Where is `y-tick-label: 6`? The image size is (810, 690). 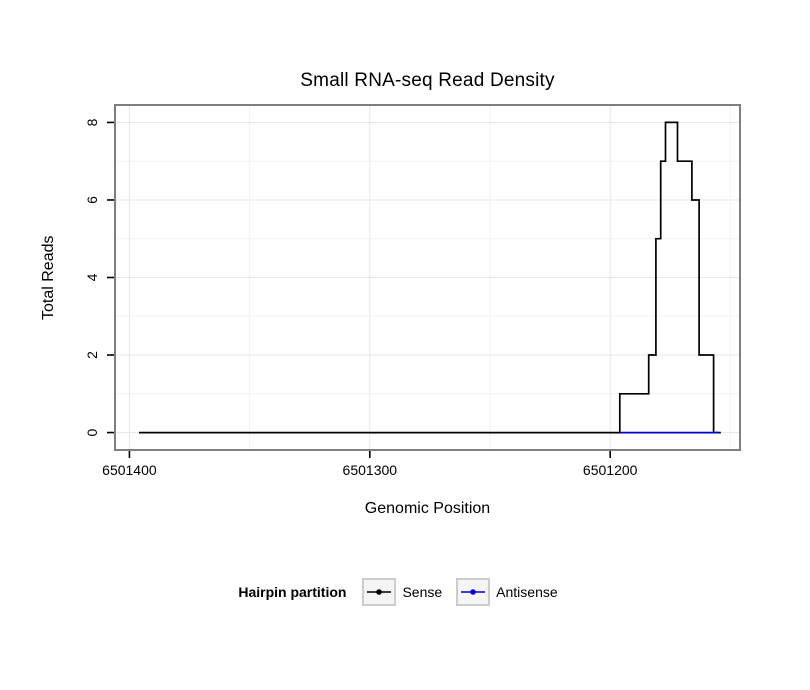 y-tick-label: 6 is located at coordinates (92, 200).